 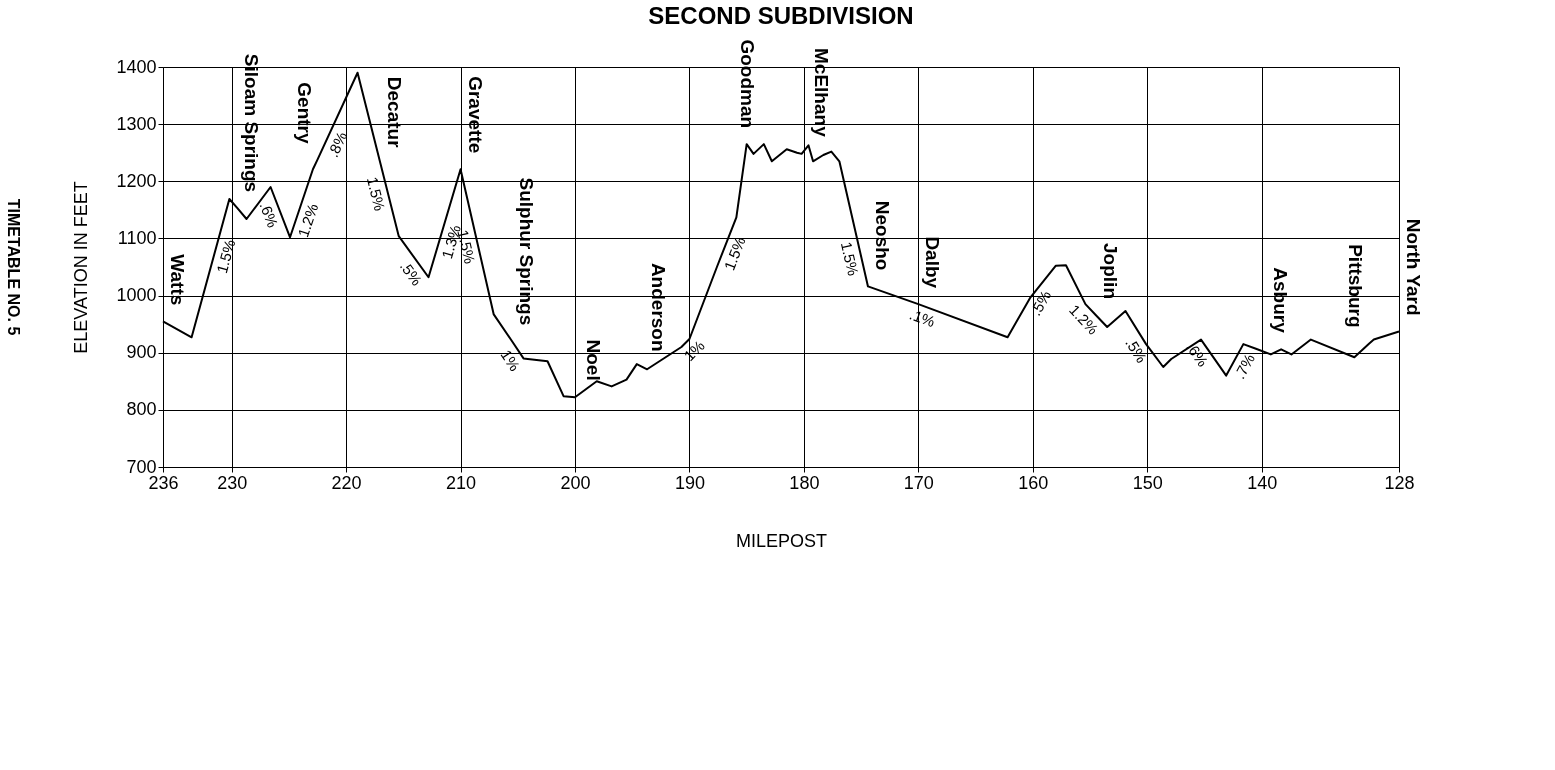 I want to click on data-label: Decatur, so click(x=395, y=112).